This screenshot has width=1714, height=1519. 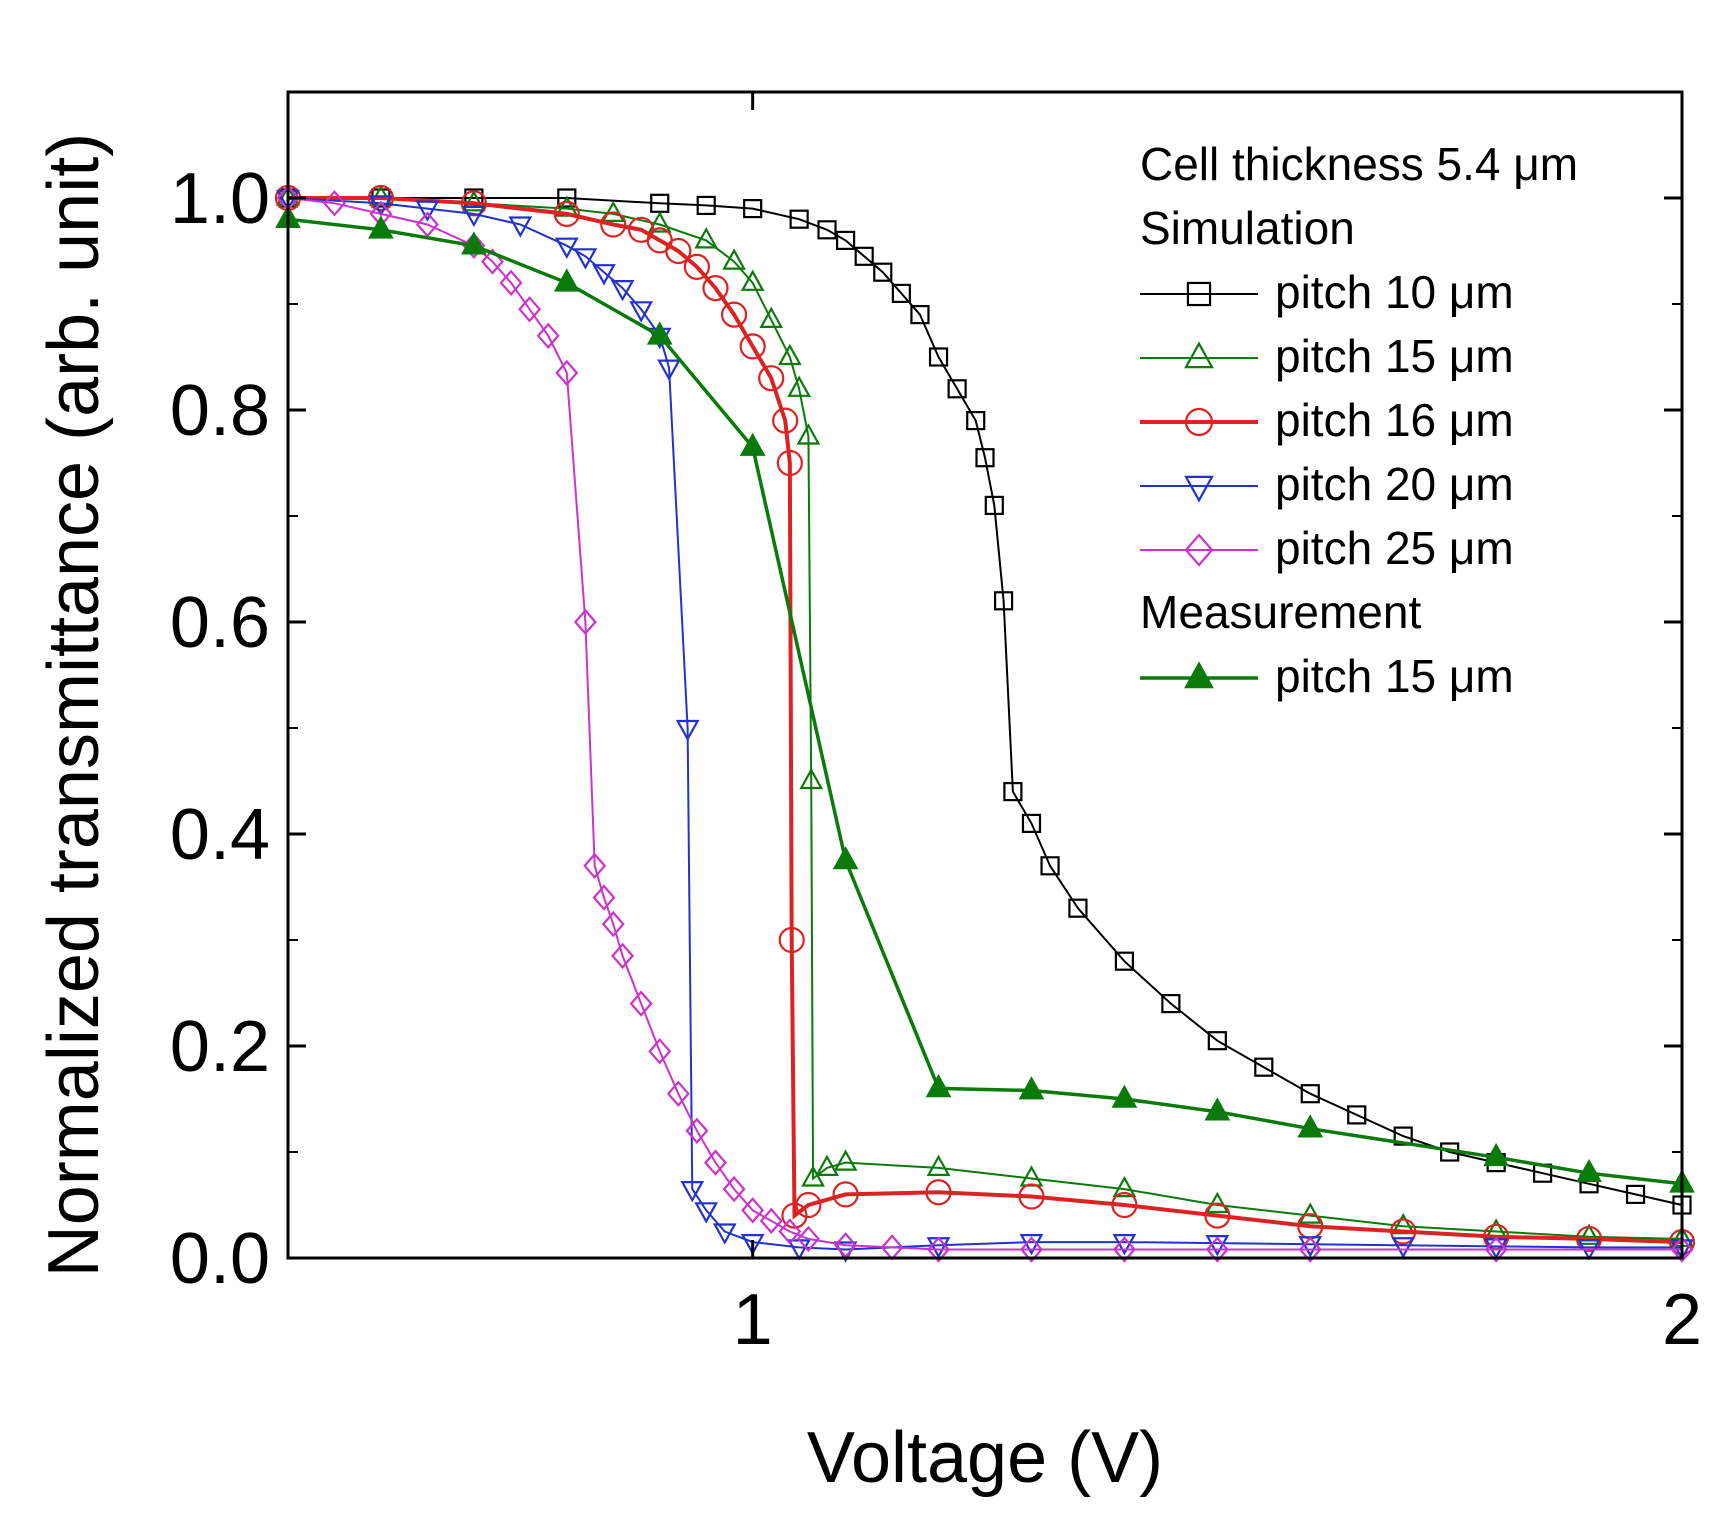 I want to click on y-tick-label: 0.8, so click(x=220, y=411).